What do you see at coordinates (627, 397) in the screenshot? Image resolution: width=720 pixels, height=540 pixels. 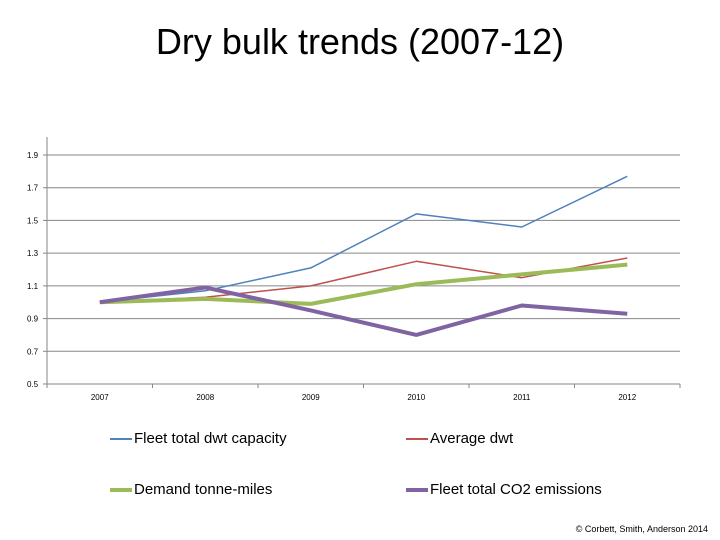 I see `x-tick-label: 2012` at bounding box center [627, 397].